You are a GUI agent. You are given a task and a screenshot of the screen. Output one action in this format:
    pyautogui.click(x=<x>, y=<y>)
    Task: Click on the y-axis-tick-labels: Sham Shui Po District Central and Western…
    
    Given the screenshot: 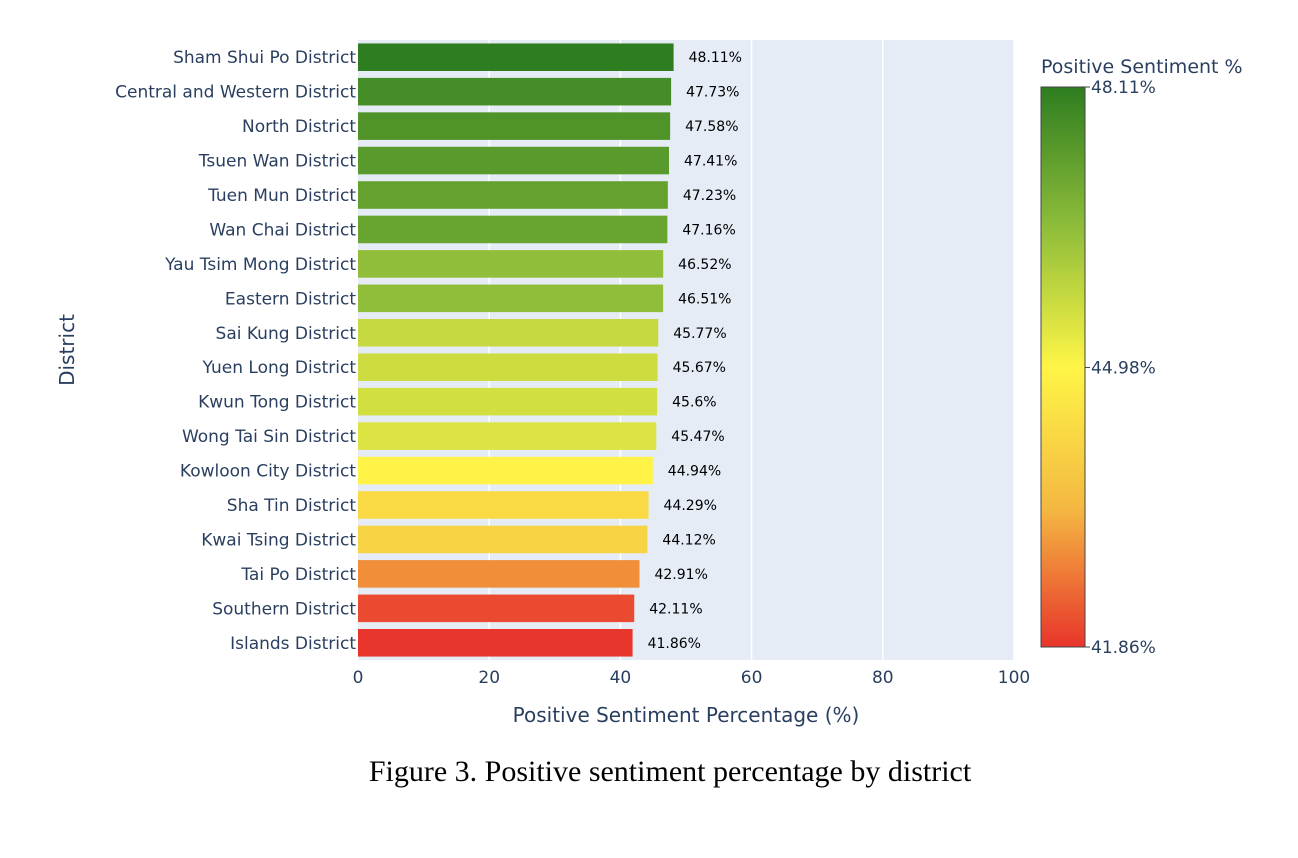 What is the action you would take?
    pyautogui.click(x=235, y=351)
    